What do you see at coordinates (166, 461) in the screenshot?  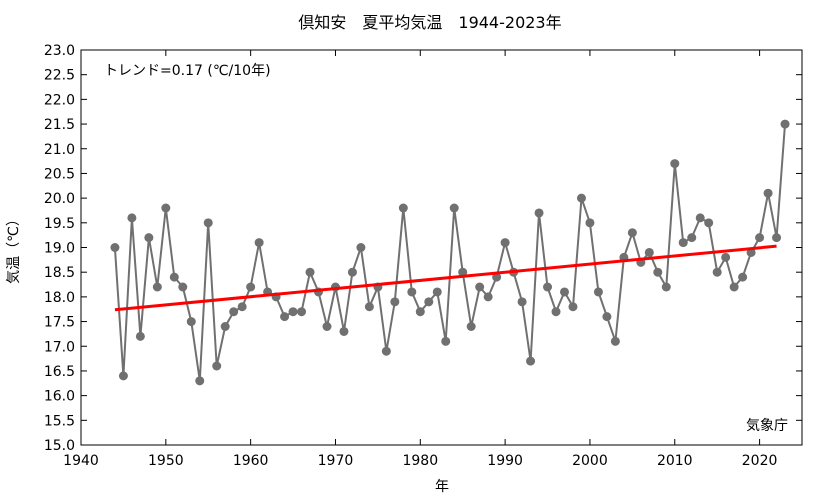 I see `x-tick-label: 1950` at bounding box center [166, 461].